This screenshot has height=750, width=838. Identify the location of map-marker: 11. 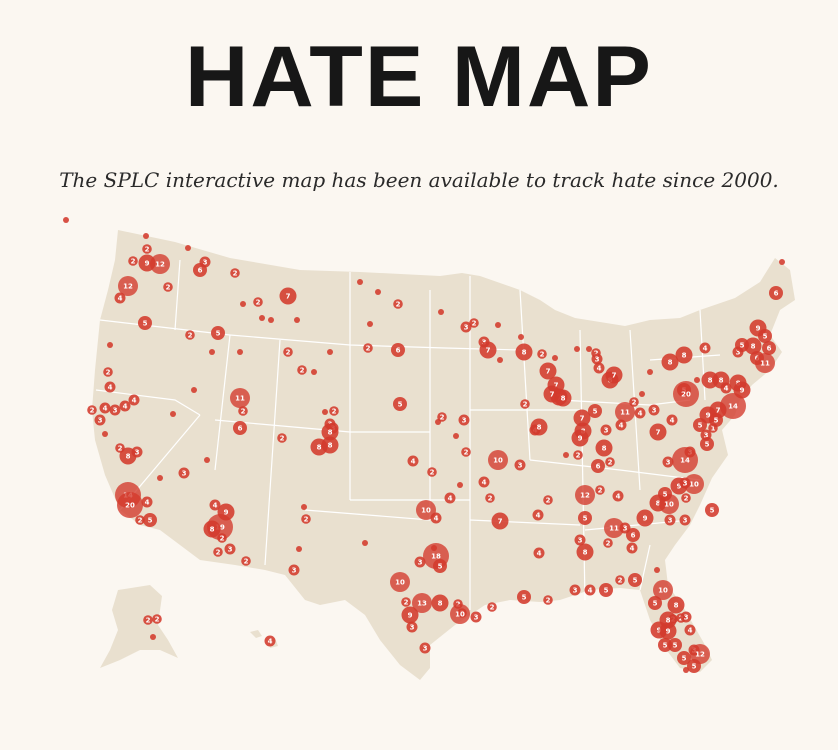
(614, 528).